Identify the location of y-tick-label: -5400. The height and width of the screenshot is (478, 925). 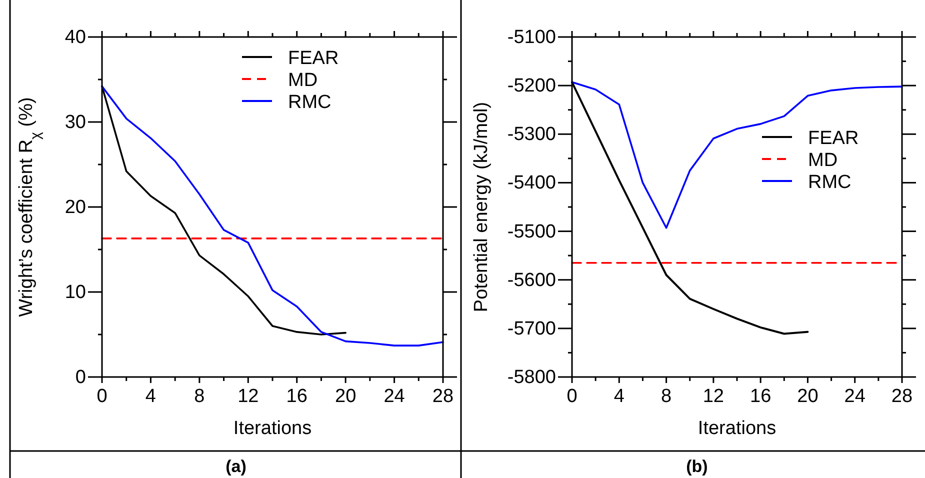
(531, 183).